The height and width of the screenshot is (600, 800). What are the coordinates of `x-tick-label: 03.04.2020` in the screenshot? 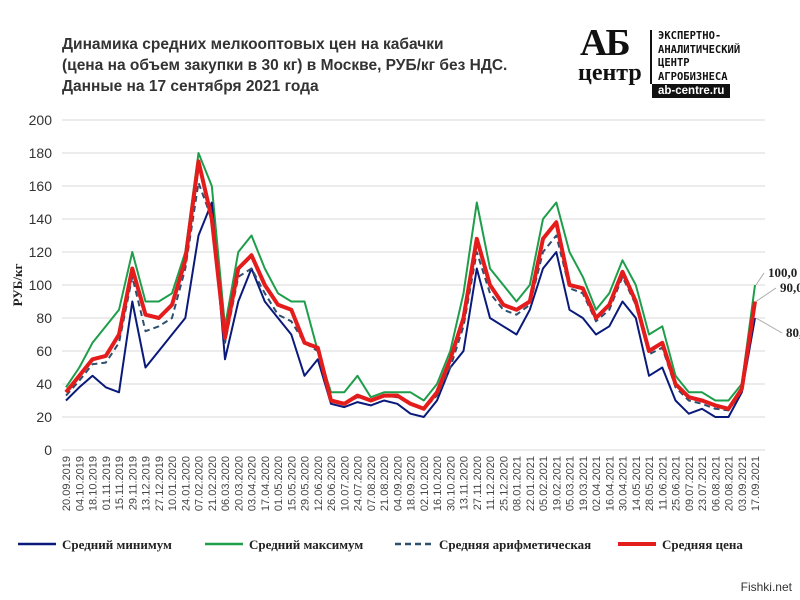 It's located at (253, 483).